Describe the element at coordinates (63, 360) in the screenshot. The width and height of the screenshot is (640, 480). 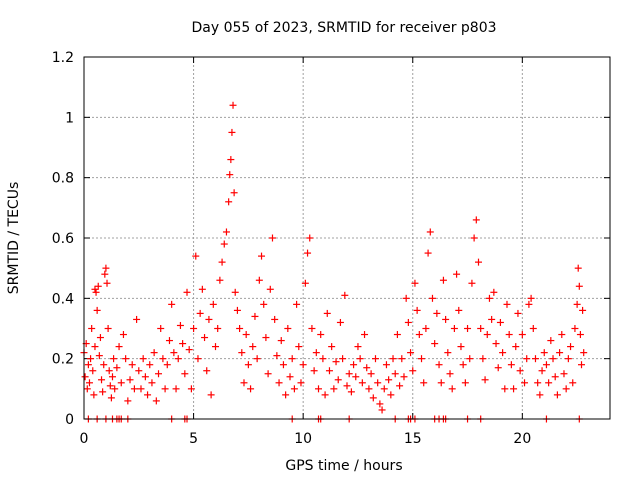
I see `y-tick-label: 0.2` at that location.